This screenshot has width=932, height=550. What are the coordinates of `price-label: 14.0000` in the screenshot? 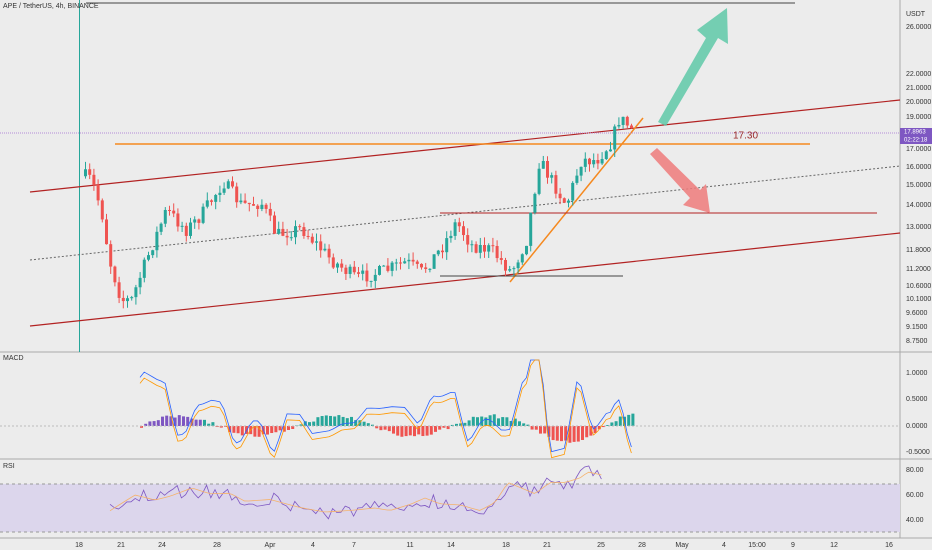 It's located at (918, 205).